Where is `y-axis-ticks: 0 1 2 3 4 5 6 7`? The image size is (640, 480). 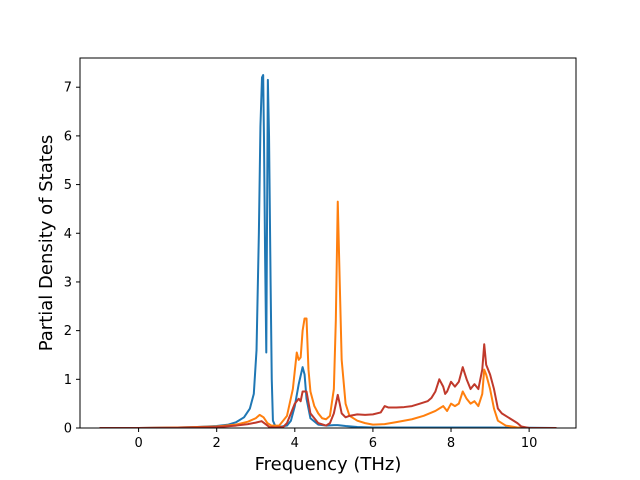 y-axis-ticks: 0 1 2 3 4 5 6 7 is located at coordinates (72, 259).